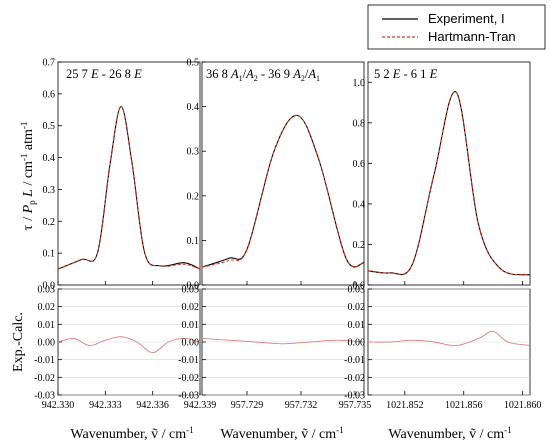 The image size is (550, 444). I want to click on spectrum-frame, so click(129, 173).